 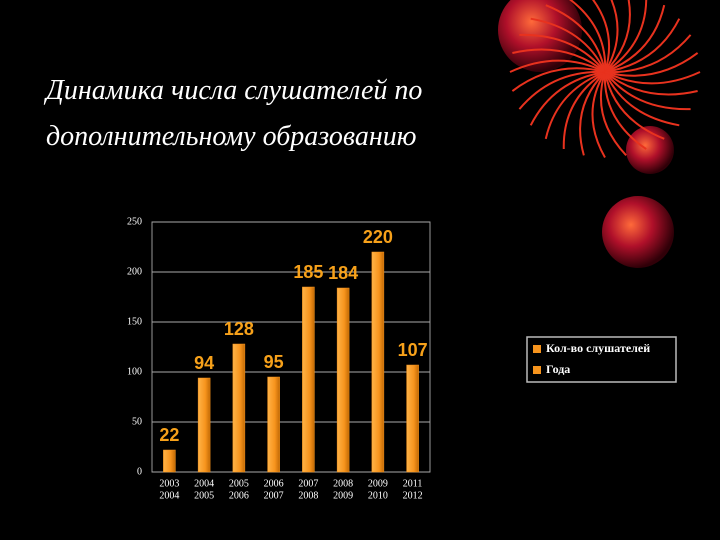 What do you see at coordinates (239, 329) in the screenshot?
I see `value-label: 128` at bounding box center [239, 329].